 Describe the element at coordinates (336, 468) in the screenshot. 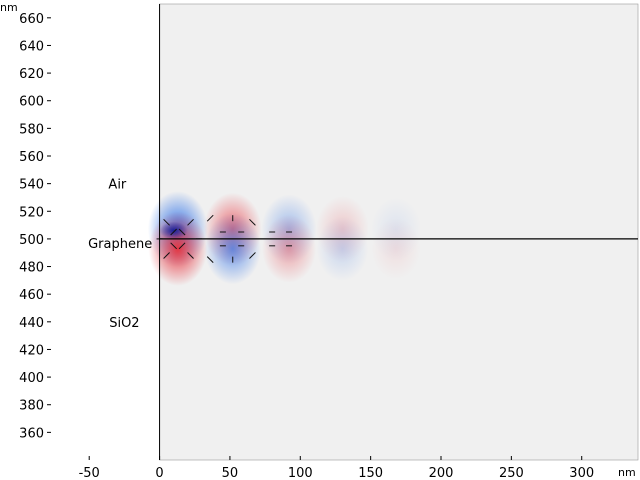

I see `x-axis: -50 0 50 100 150 200 250 300` at that location.